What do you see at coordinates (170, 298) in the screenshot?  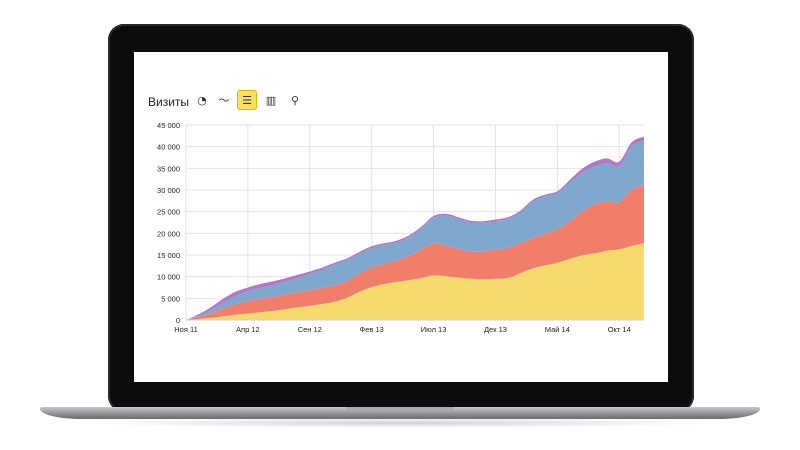 I see `y-tick-label: 5 000` at bounding box center [170, 298].